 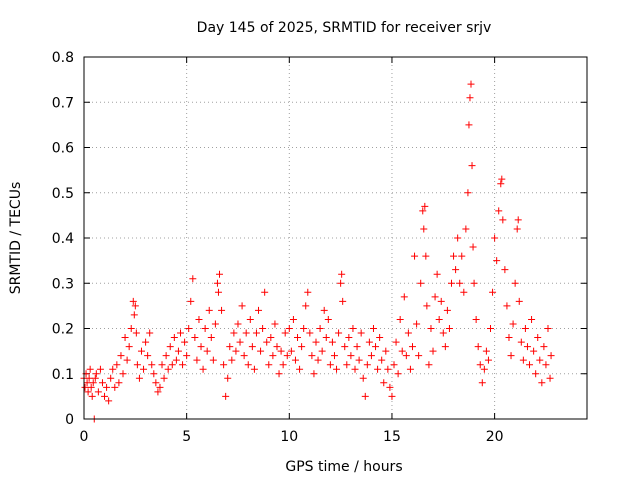 I want to click on y-tick-label: 0.3, so click(x=63, y=284).